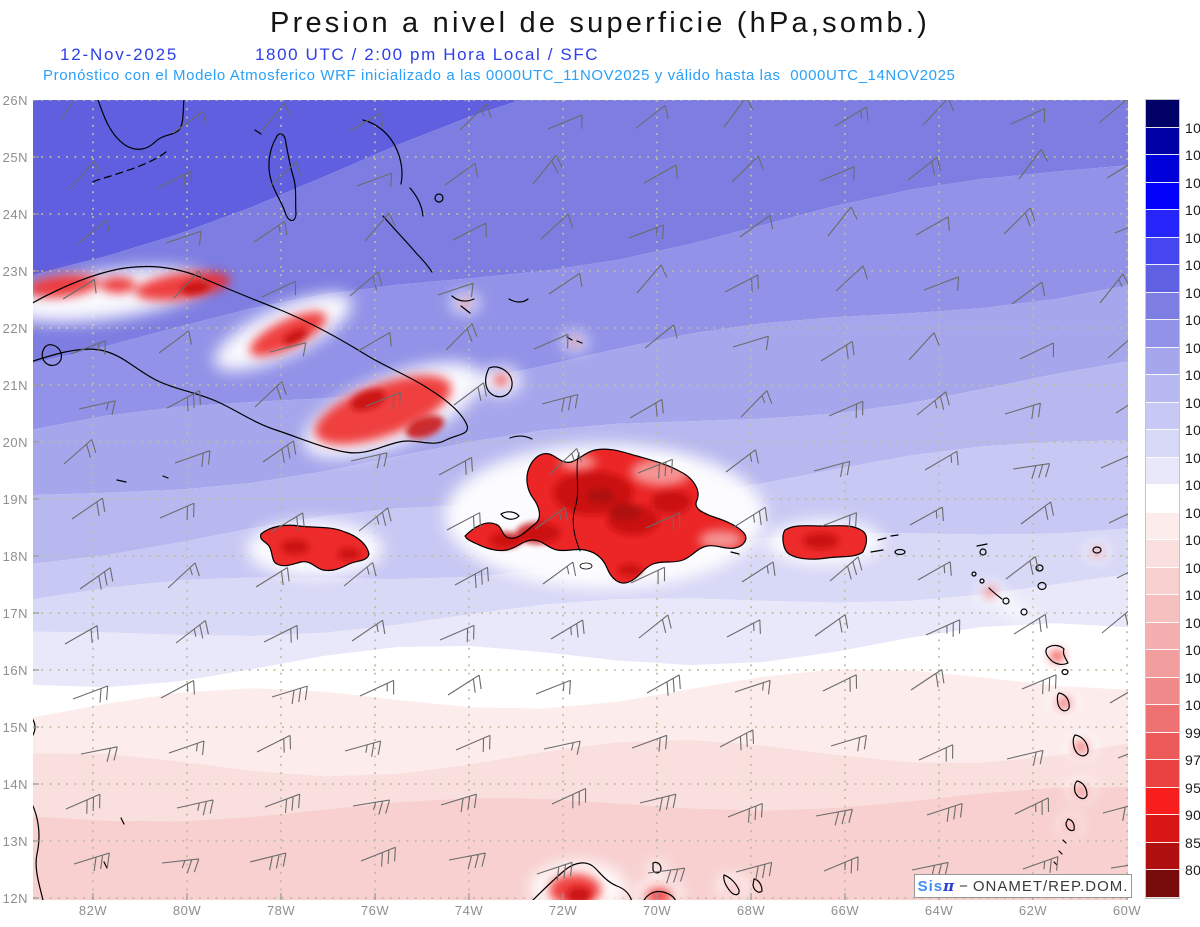  What do you see at coordinates (1192, 237) in the screenshot?
I see `colorbar-label-1028: 1028` at bounding box center [1192, 237].